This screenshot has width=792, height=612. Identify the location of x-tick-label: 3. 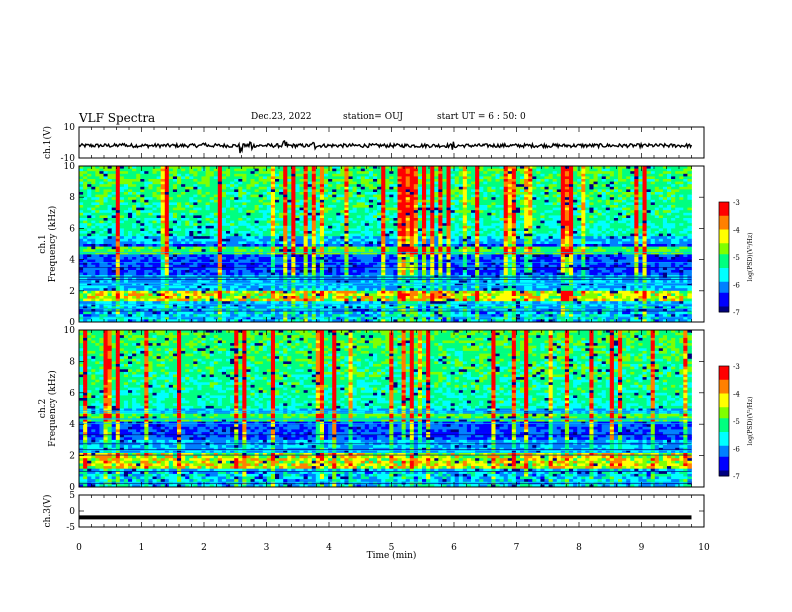
(267, 548).